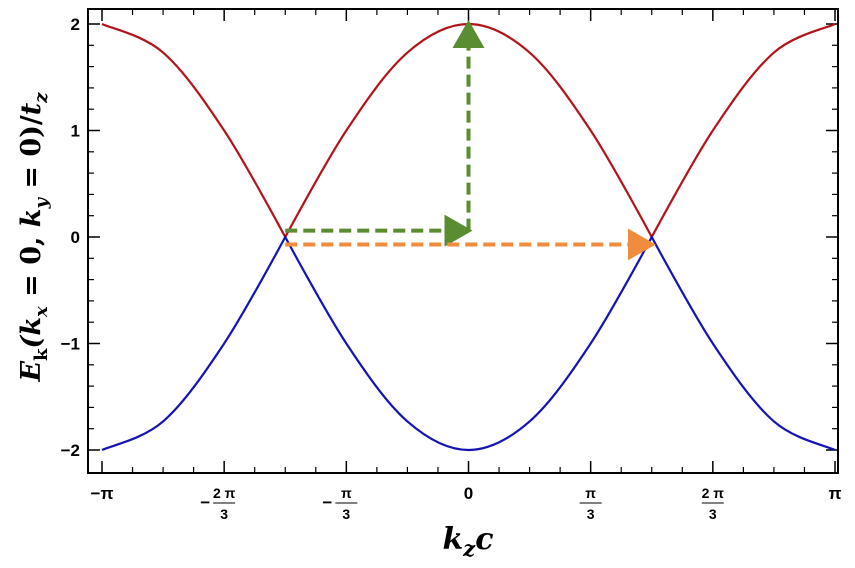  I want to click on y-tick-label: 2, so click(75, 24).